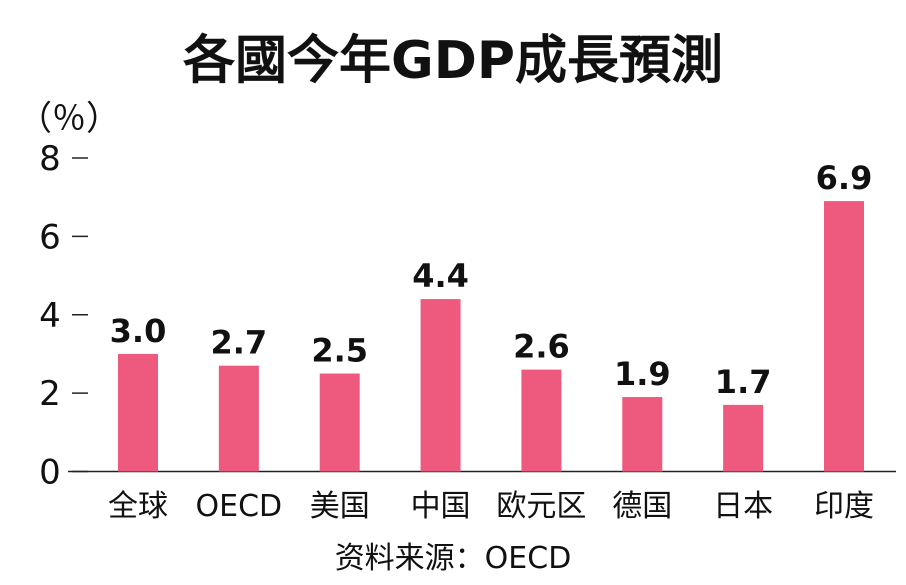  Describe the element at coordinates (541, 506) in the screenshot. I see `x-tick-label: 欧元区` at that location.